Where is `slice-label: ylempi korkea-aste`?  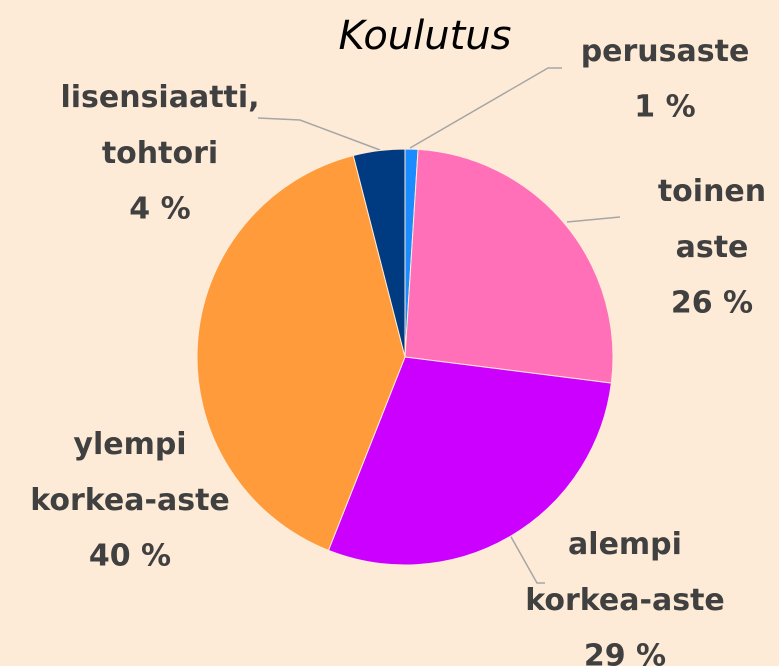
slice-label: ylempi korkea-aste is located at coordinates (130, 472).